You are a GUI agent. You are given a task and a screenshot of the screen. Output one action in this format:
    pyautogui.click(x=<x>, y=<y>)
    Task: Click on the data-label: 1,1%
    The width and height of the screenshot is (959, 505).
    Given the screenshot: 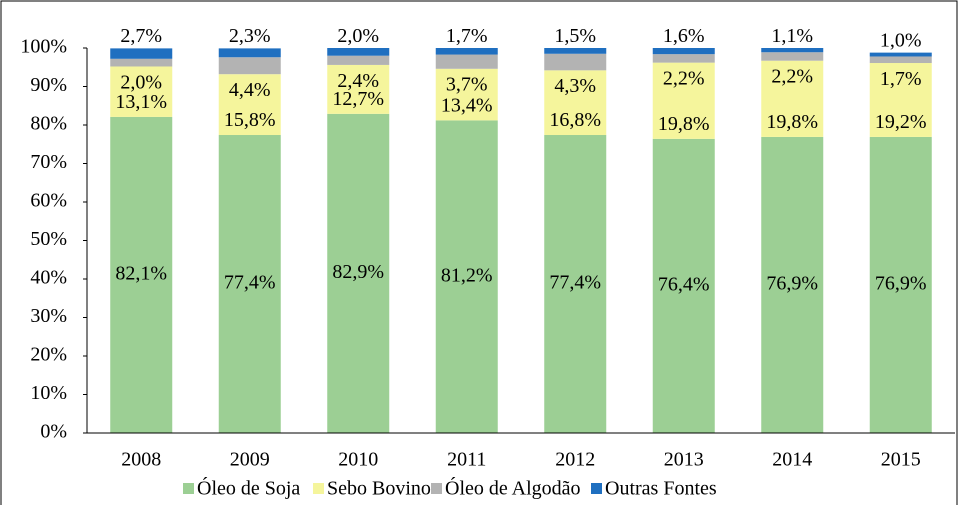 What is the action you would take?
    pyautogui.click(x=792, y=36)
    